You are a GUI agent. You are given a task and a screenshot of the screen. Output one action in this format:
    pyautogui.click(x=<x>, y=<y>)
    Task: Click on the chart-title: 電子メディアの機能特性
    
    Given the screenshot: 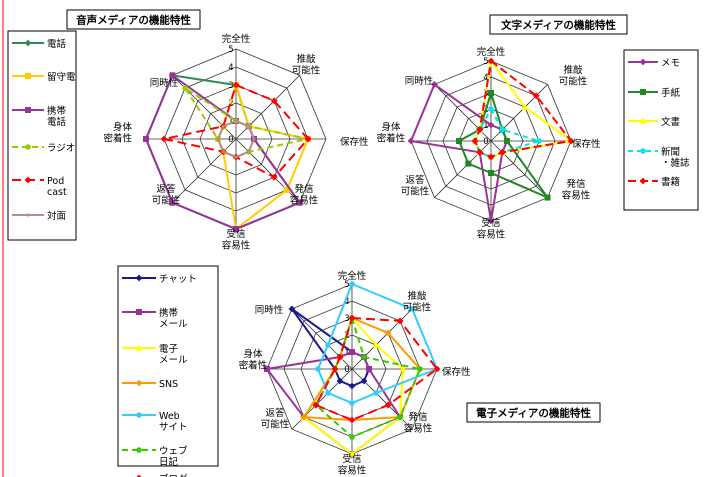 What is the action you would take?
    pyautogui.click(x=533, y=413)
    